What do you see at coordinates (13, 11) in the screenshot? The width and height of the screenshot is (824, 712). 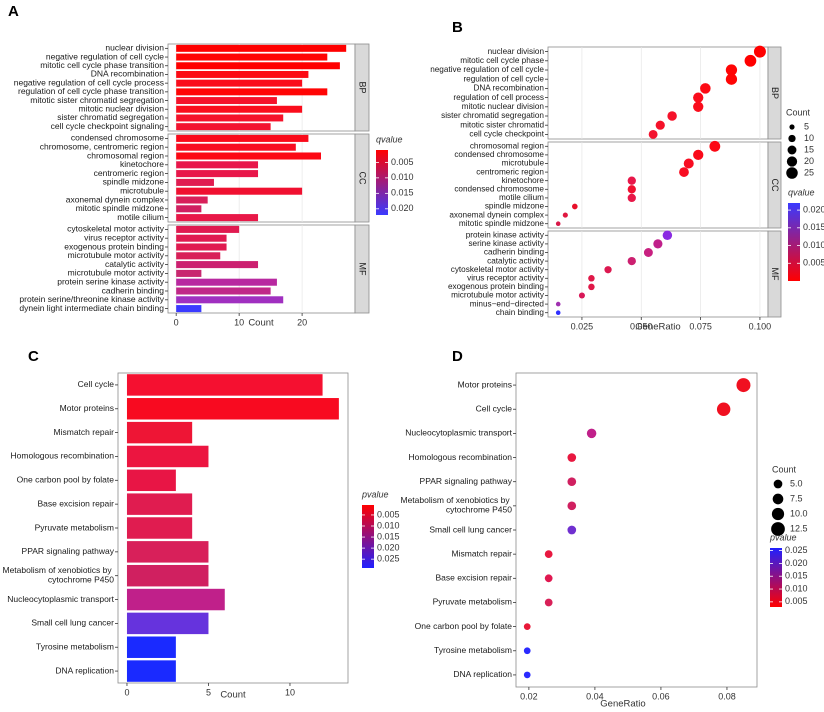 I see `panel-label: A` at bounding box center [13, 11].